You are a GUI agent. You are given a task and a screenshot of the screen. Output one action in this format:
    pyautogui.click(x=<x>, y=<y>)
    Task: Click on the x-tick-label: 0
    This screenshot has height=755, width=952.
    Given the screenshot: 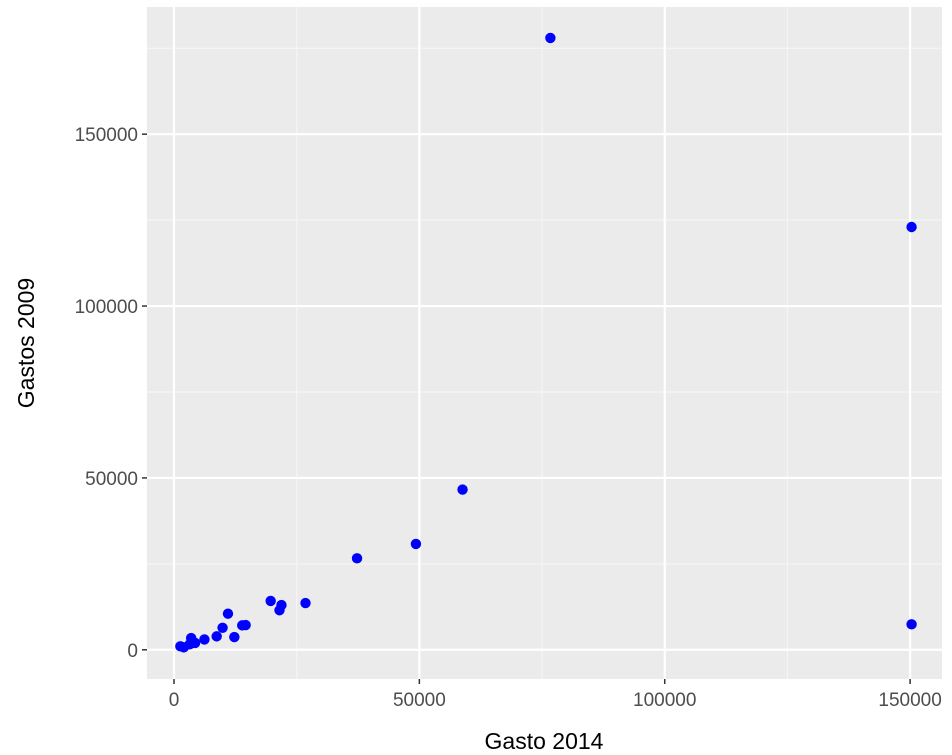 What is the action you would take?
    pyautogui.click(x=174, y=700)
    